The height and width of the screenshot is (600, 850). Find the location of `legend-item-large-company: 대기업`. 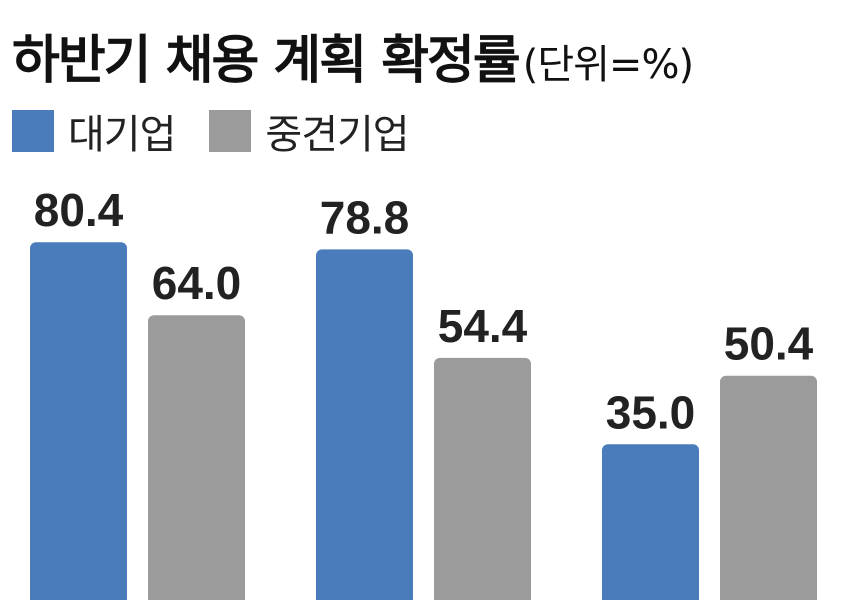

legend-item-large-company: 대기업 is located at coordinates (94, 131).